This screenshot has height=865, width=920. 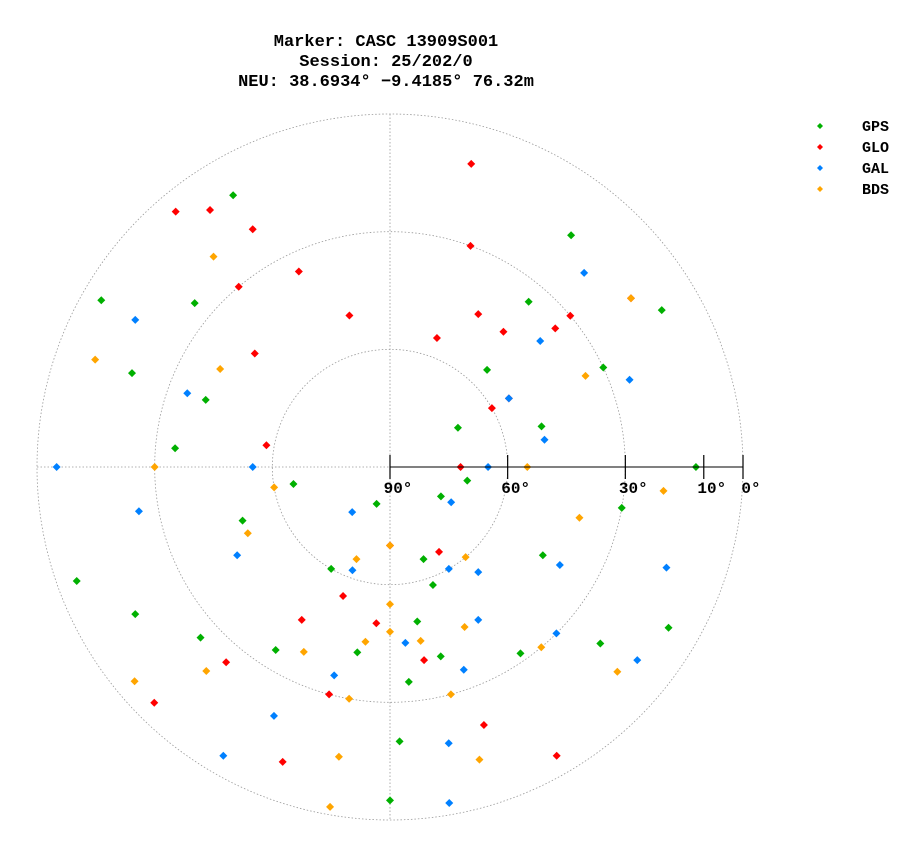 What do you see at coordinates (711, 489) in the screenshot?
I see `r-tick-label: 10°` at bounding box center [711, 489].